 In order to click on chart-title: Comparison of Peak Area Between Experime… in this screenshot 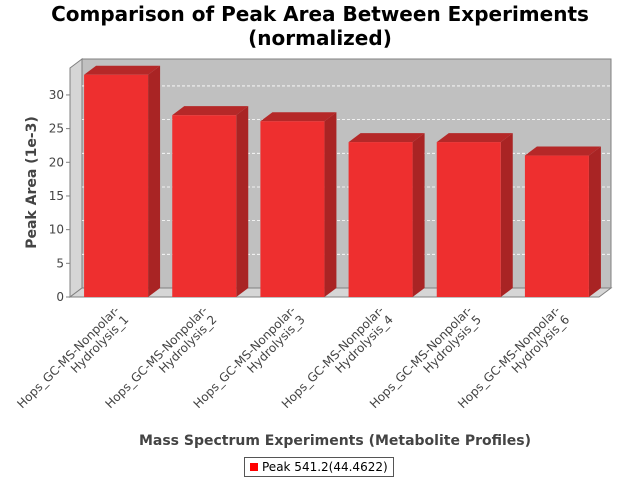, I will do `click(320, 26)`.